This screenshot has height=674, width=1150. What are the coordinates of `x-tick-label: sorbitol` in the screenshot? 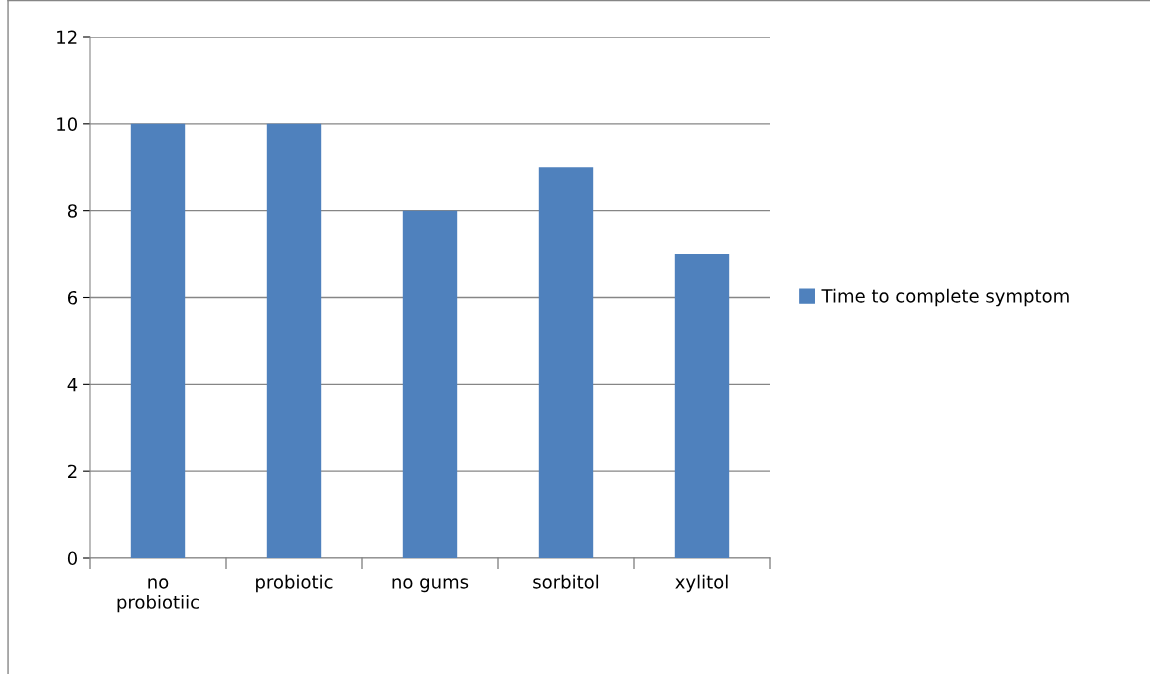 It's located at (566, 581).